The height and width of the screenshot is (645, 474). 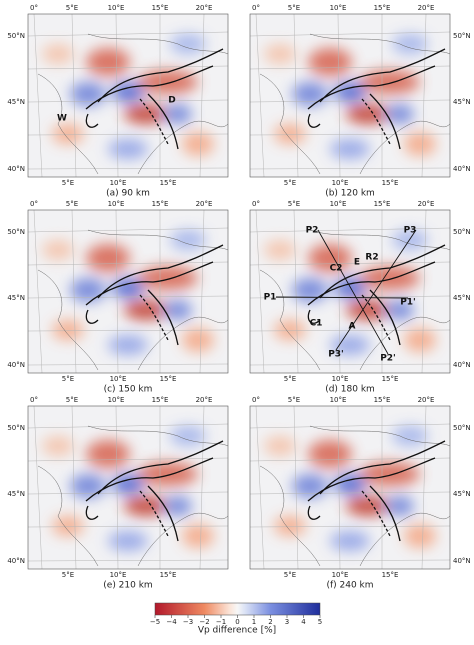 What do you see at coordinates (171, 101) in the screenshot?
I see `annotation: D` at bounding box center [171, 101].